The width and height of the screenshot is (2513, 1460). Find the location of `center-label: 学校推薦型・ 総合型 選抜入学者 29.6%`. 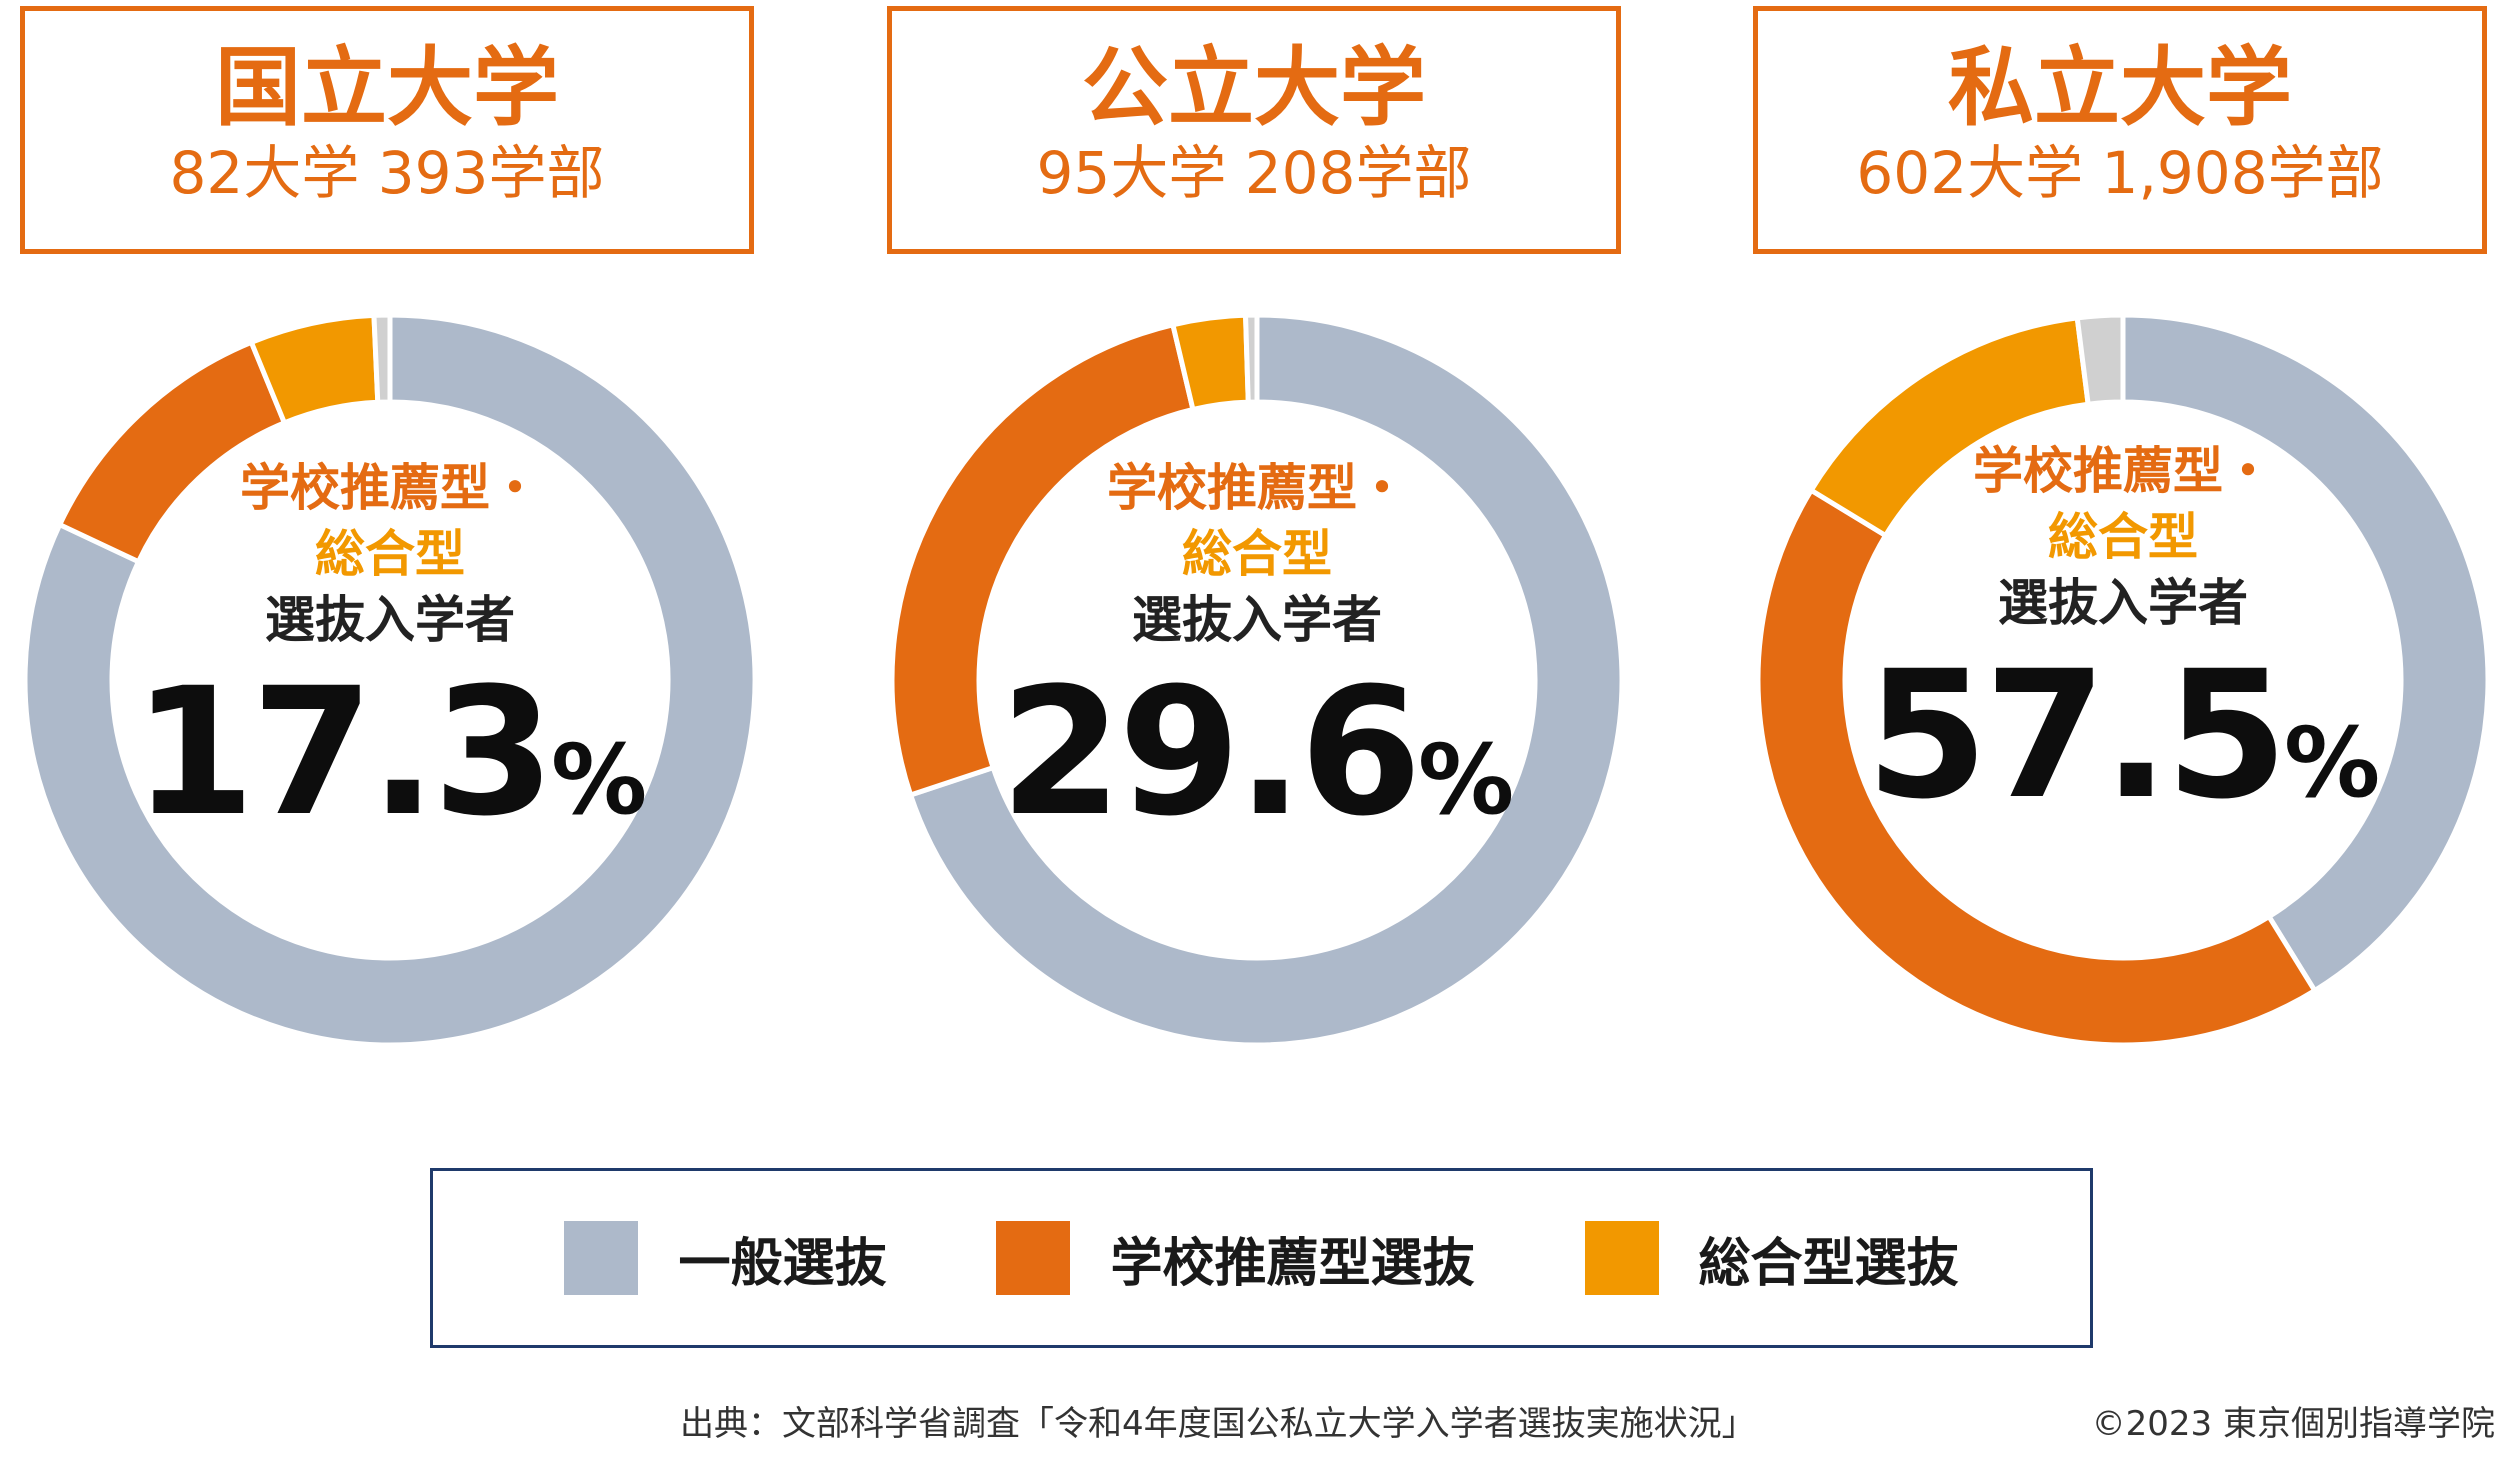

center-label: 学校推薦型・ 総合型 選抜入学者 29.6% is located at coordinates (1257, 676).